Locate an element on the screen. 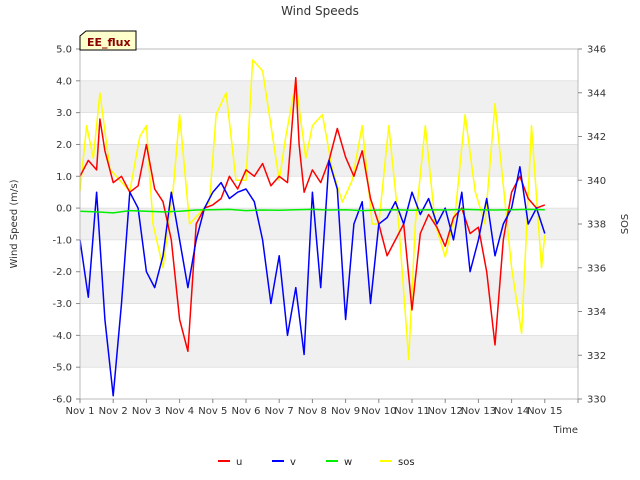 This screenshot has width=640, height=480. series-line-w is located at coordinates (312, 211).